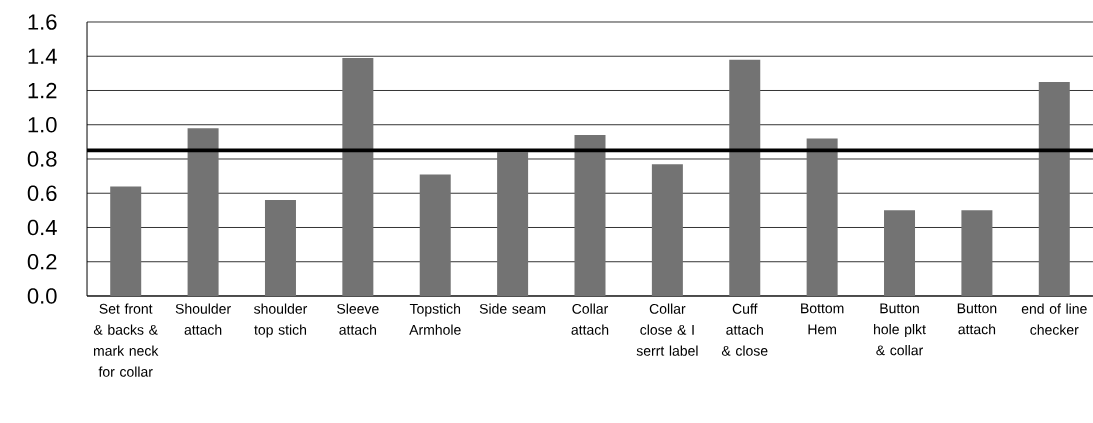 The image size is (1093, 423). I want to click on y-tick-label: 1.4, so click(42, 56).